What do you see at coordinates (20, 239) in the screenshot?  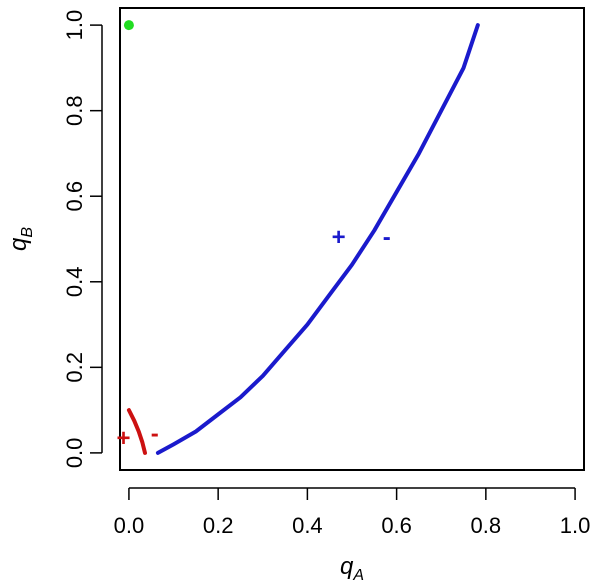 I see `y-axis-label: qB` at bounding box center [20, 239].